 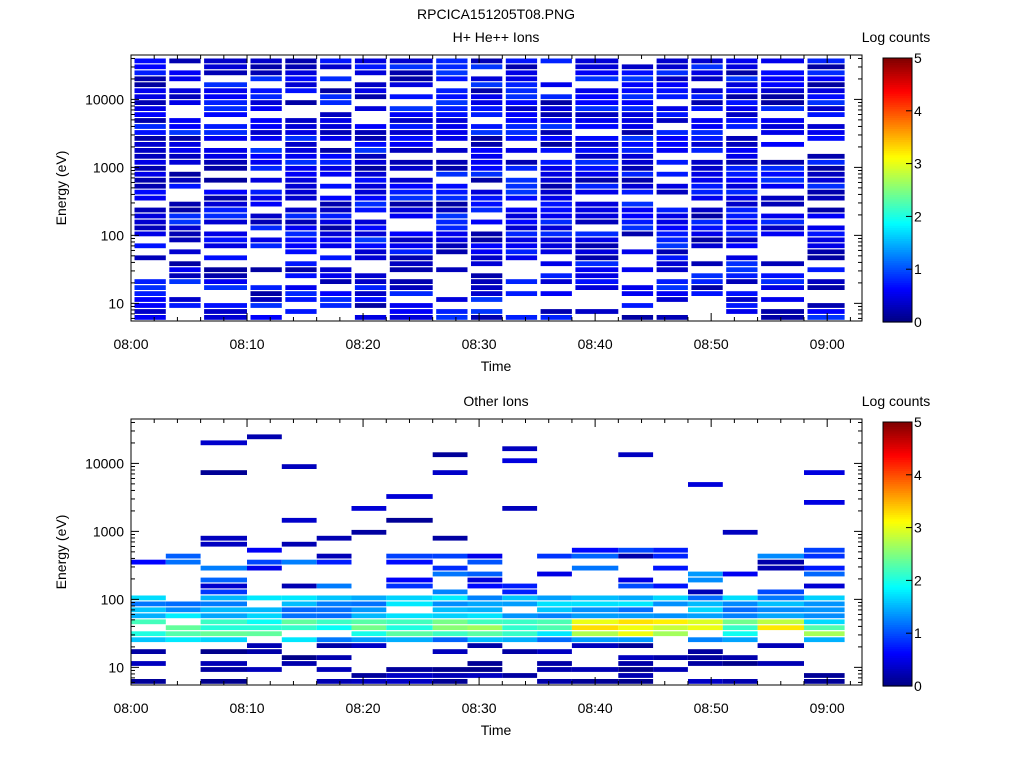 I want to click on colorbar-tick-label: 2, so click(x=918, y=580).